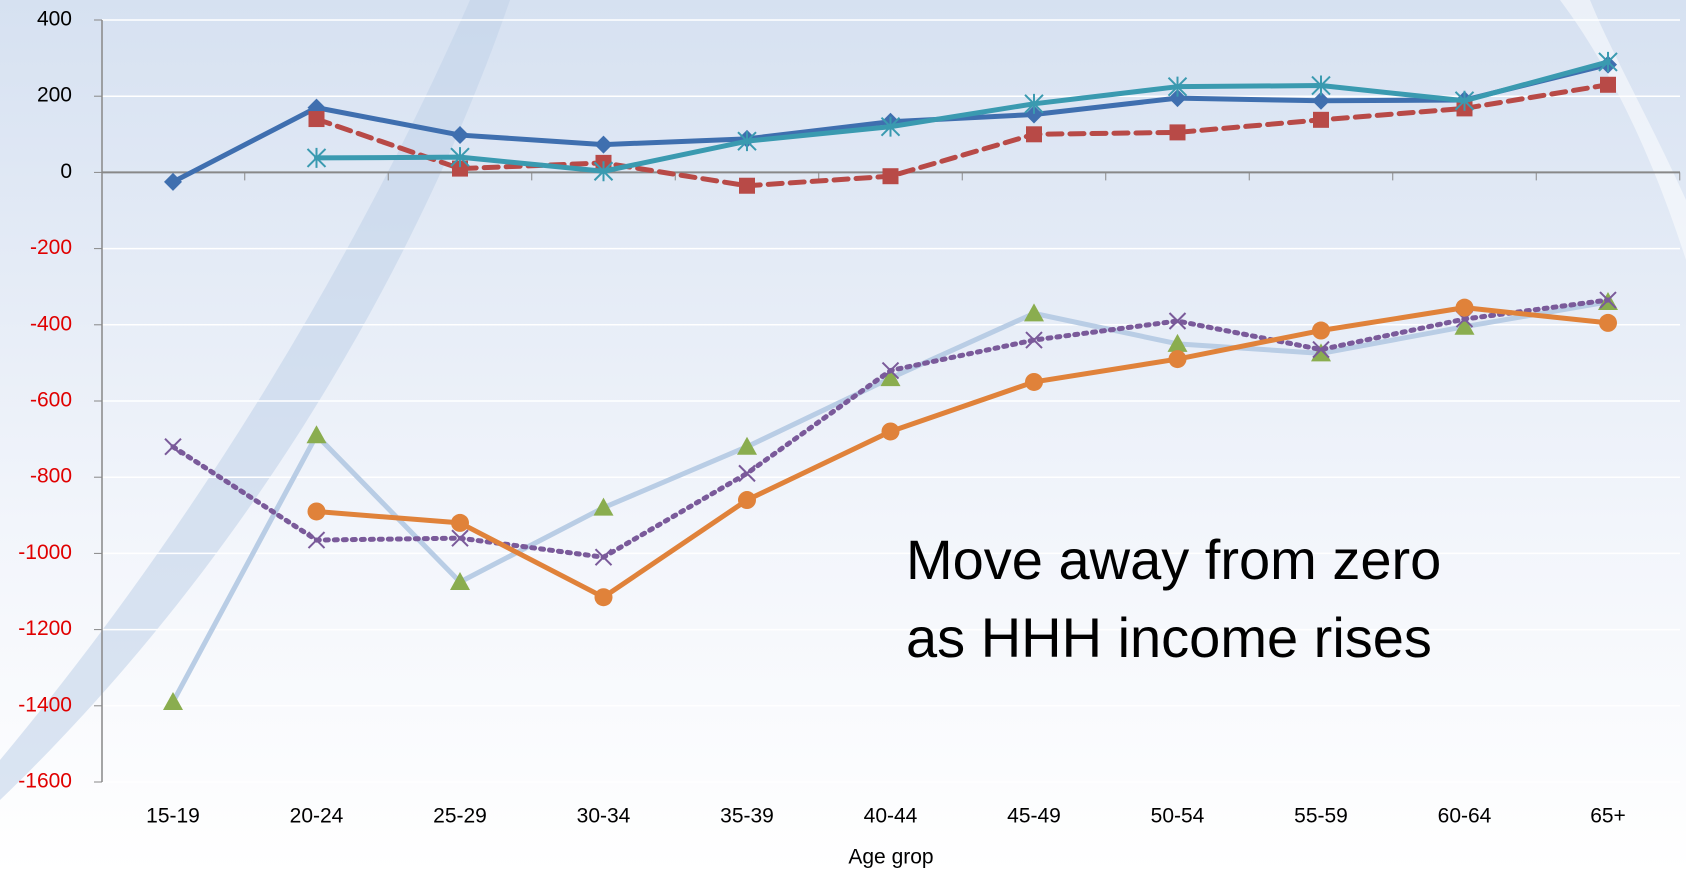  I want to click on x-tick-label: 35-39, so click(747, 816).